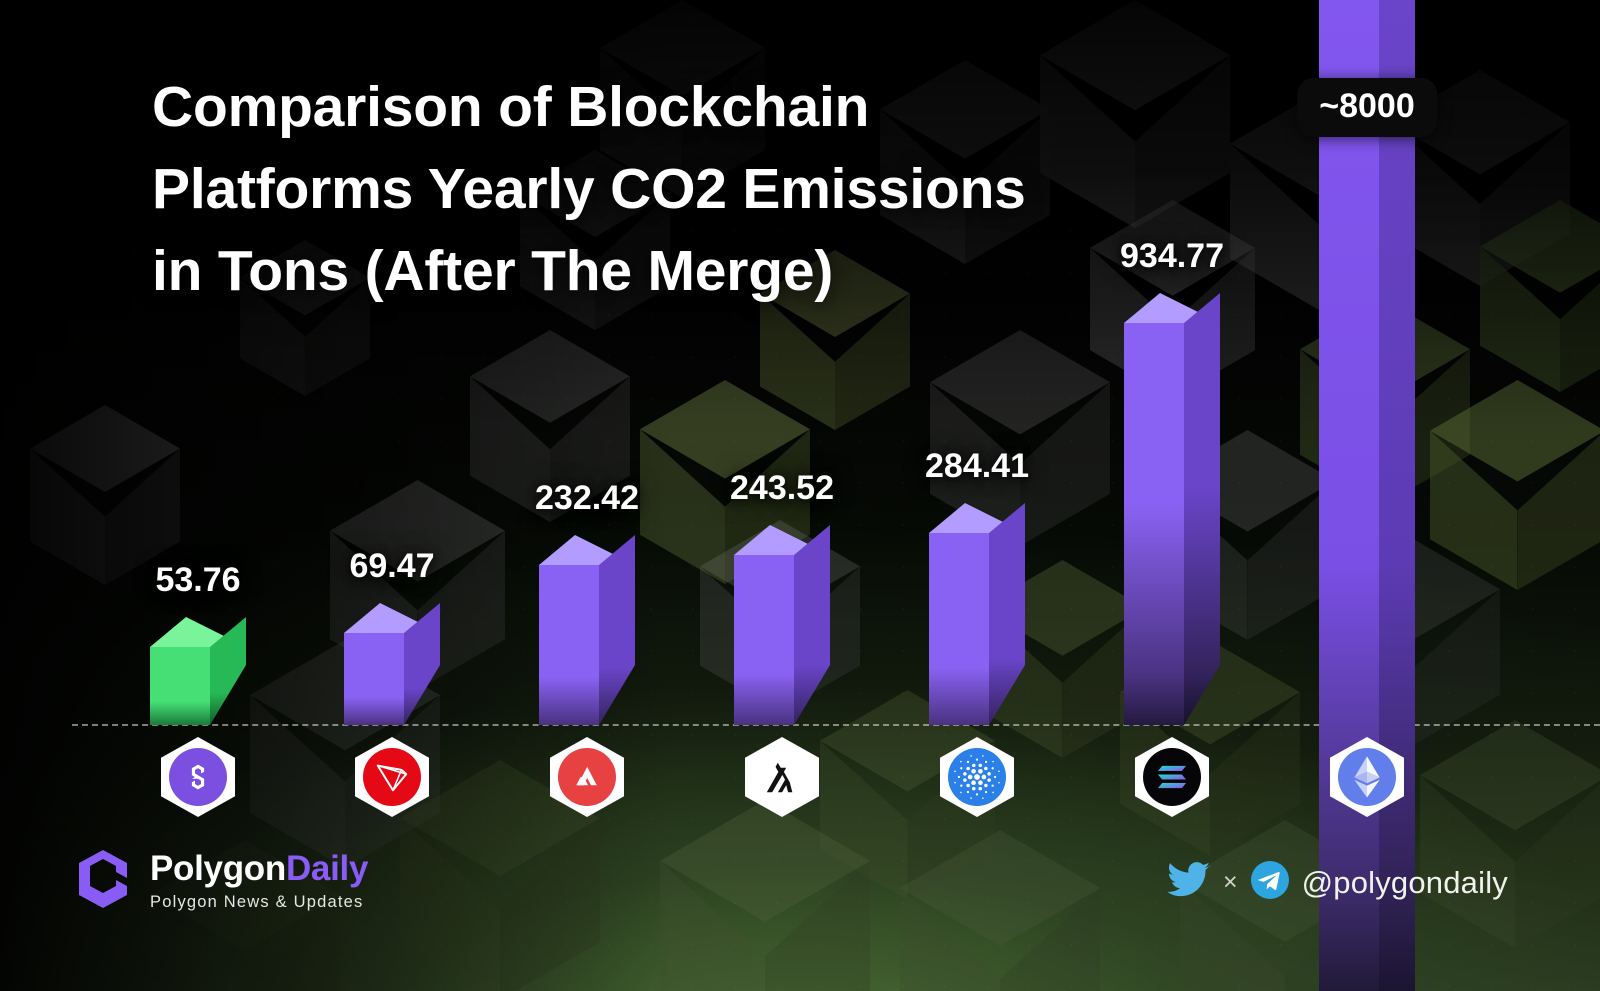 The height and width of the screenshot is (991, 1600). I want to click on avalanche-mark, so click(587, 777).